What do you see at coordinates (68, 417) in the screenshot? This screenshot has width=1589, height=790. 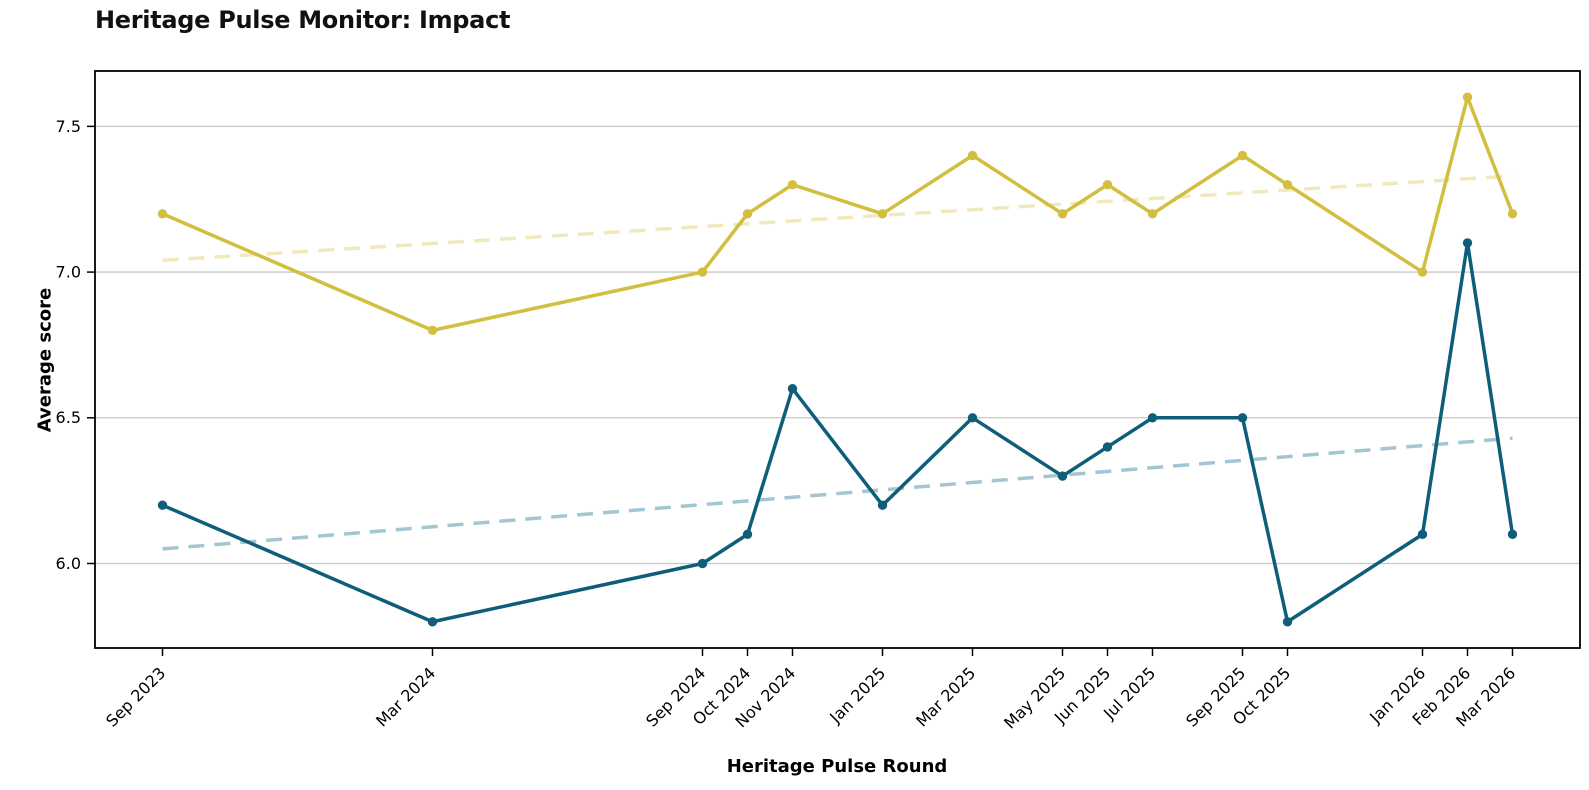 I see `y-tick-label: 6.5` at bounding box center [68, 417].